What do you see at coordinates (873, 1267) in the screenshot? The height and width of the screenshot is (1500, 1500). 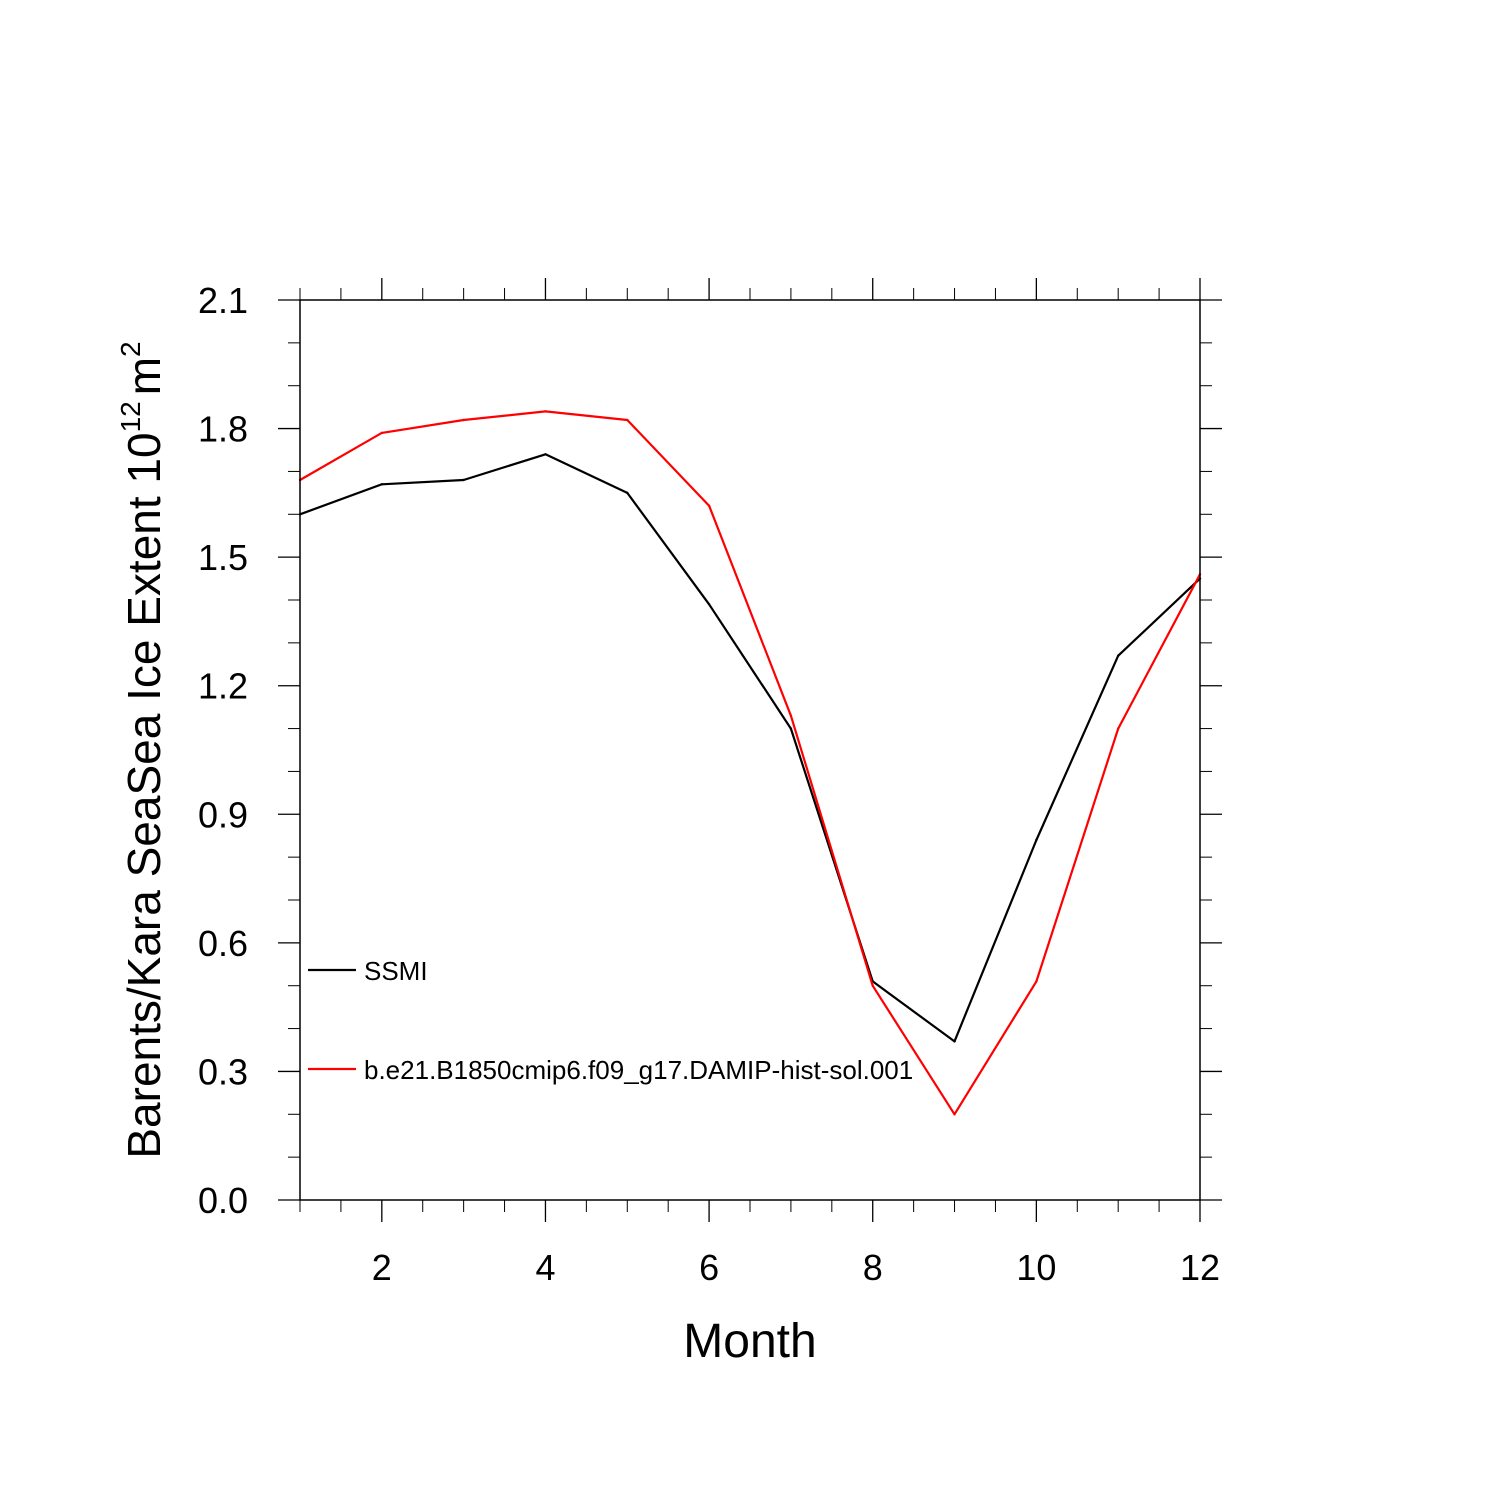 I see `x-tick-label: 8` at bounding box center [873, 1267].